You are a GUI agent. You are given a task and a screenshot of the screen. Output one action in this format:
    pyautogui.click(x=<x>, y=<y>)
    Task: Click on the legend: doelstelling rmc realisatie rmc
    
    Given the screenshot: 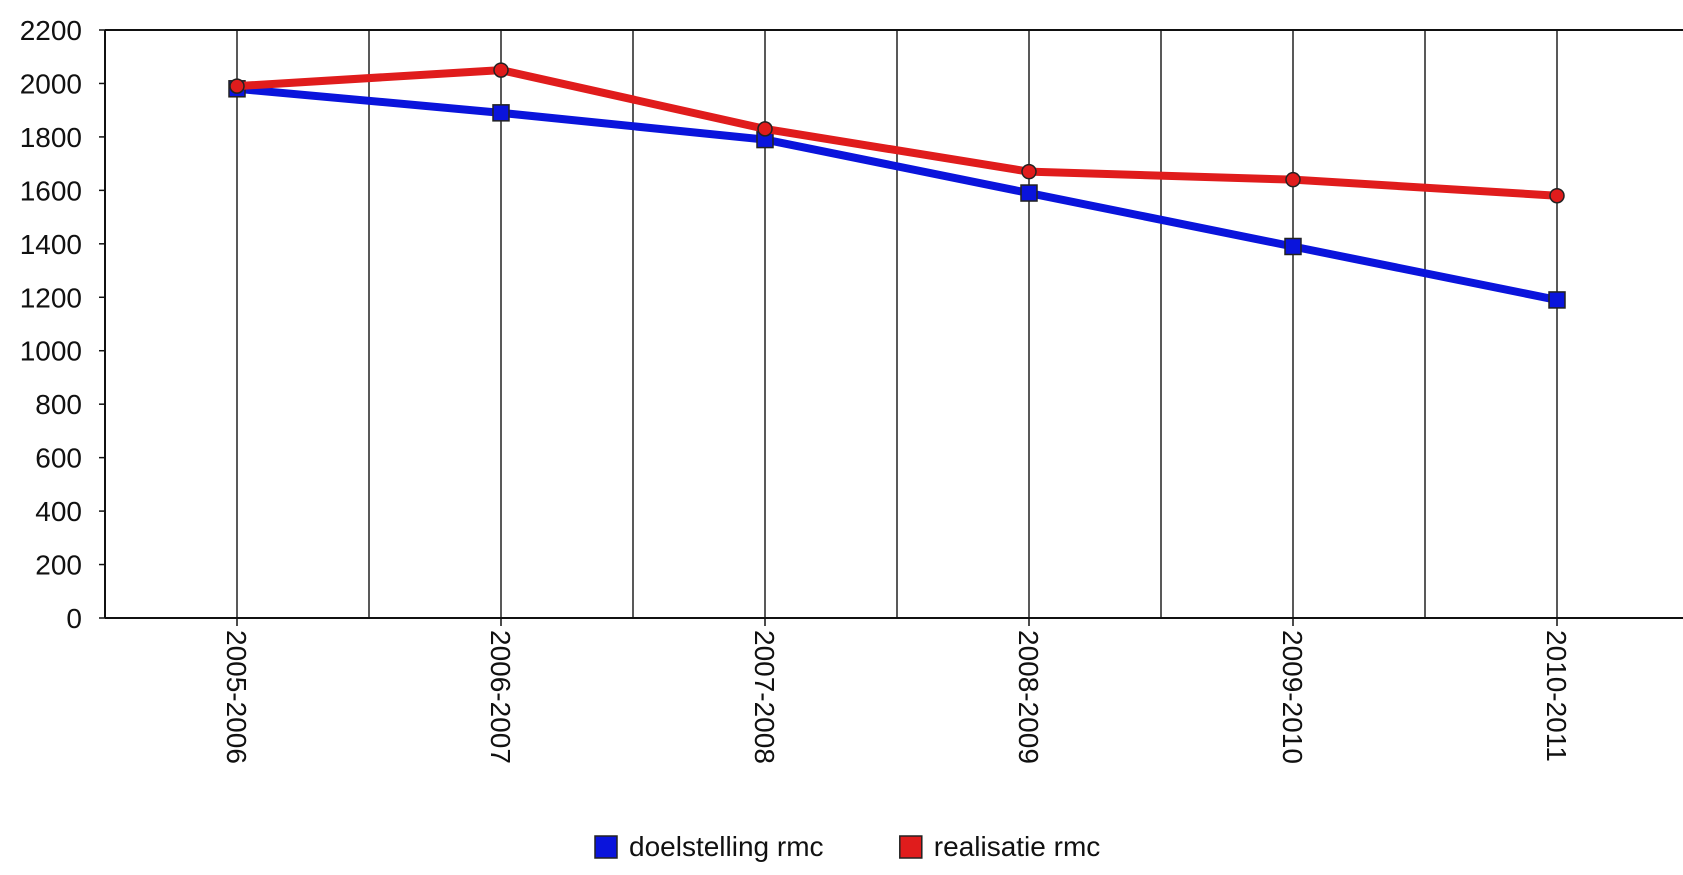 What is the action you would take?
    pyautogui.click(x=847, y=846)
    